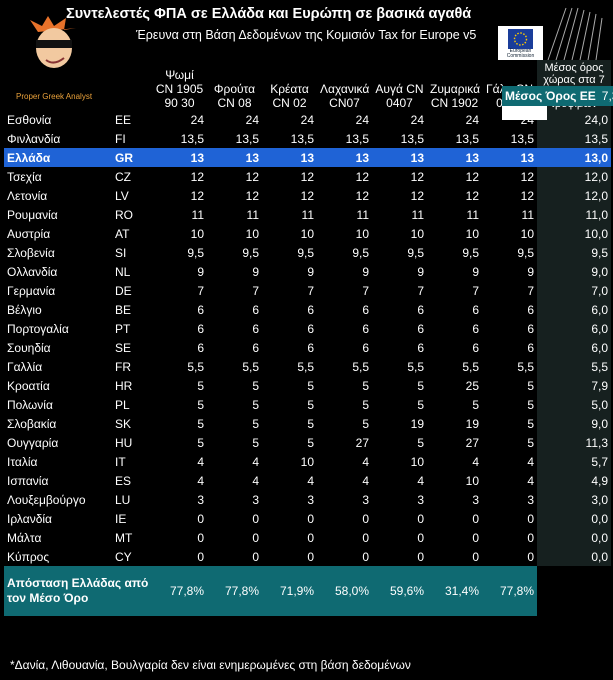 The image size is (613, 680). Describe the element at coordinates (123, 480) in the screenshot. I see `code-cell: ES` at that location.